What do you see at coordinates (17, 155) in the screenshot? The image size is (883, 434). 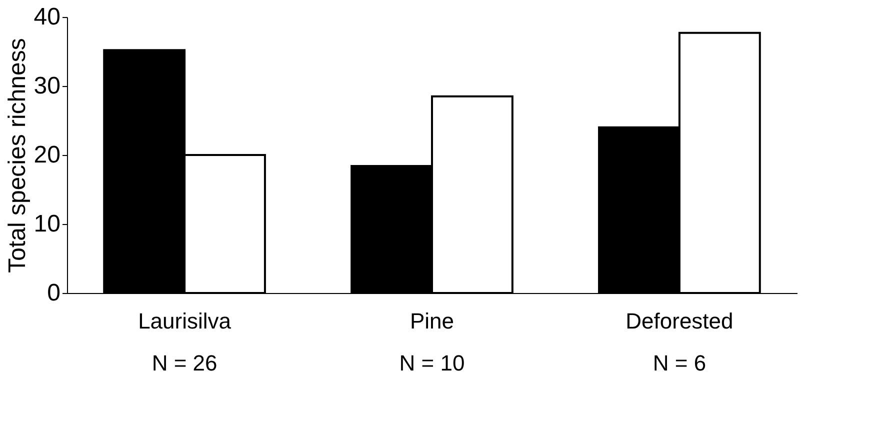 I see `y-axis-title: Total species richness` at bounding box center [17, 155].